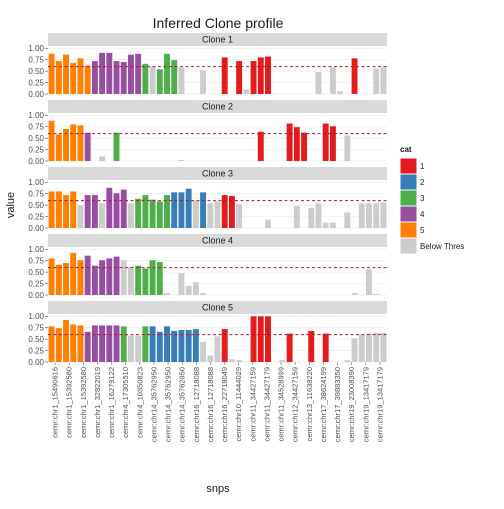 The width and height of the screenshot is (504, 509). Describe the element at coordinates (295, 404) in the screenshot. I see `x-tick-label: cemr:chr12_34427159` at that location.